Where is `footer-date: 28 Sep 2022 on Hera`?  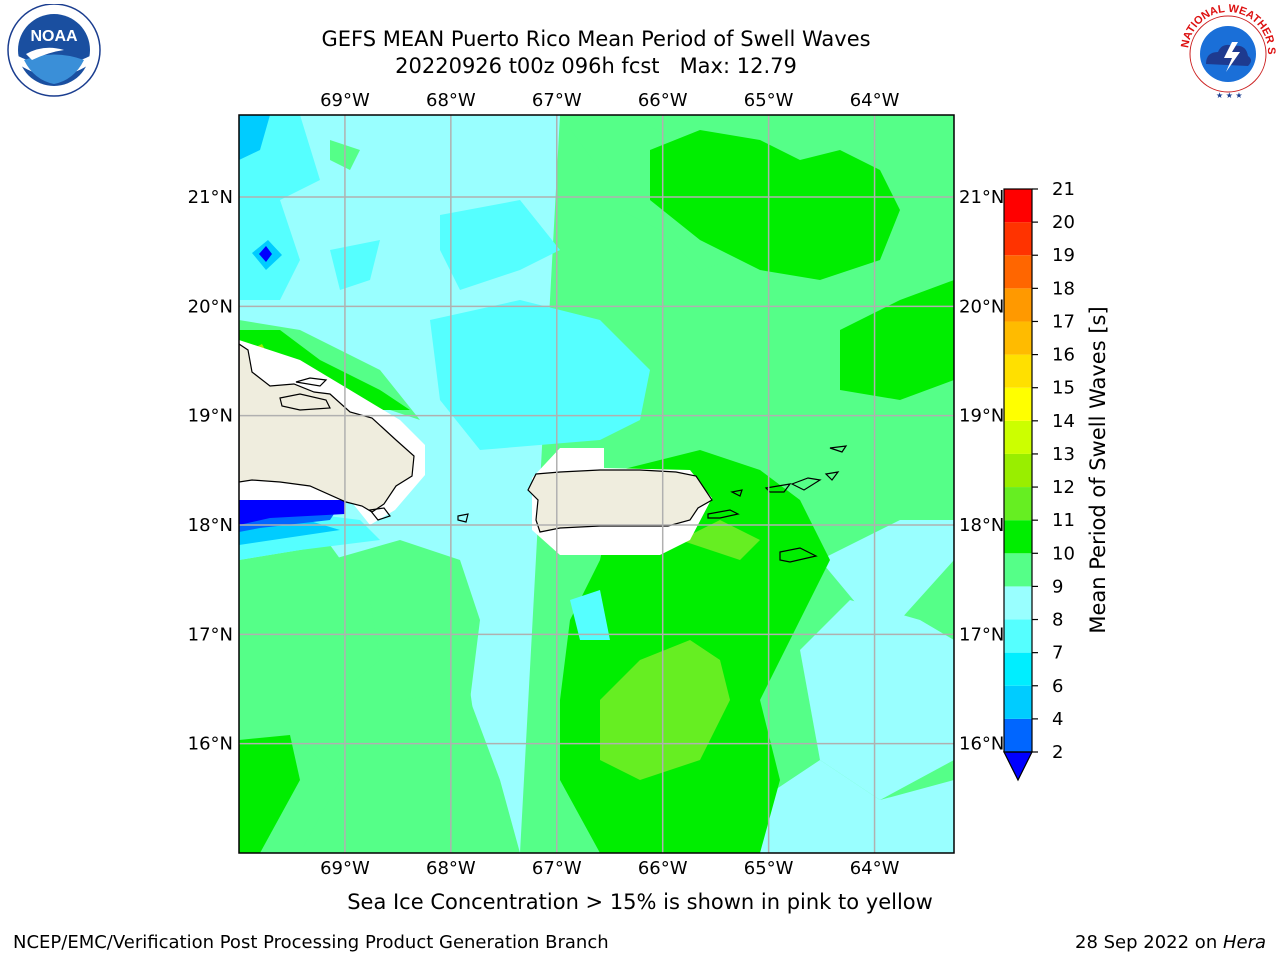
footer-date: 28 Sep 2022 on Hera is located at coordinates (1170, 942).